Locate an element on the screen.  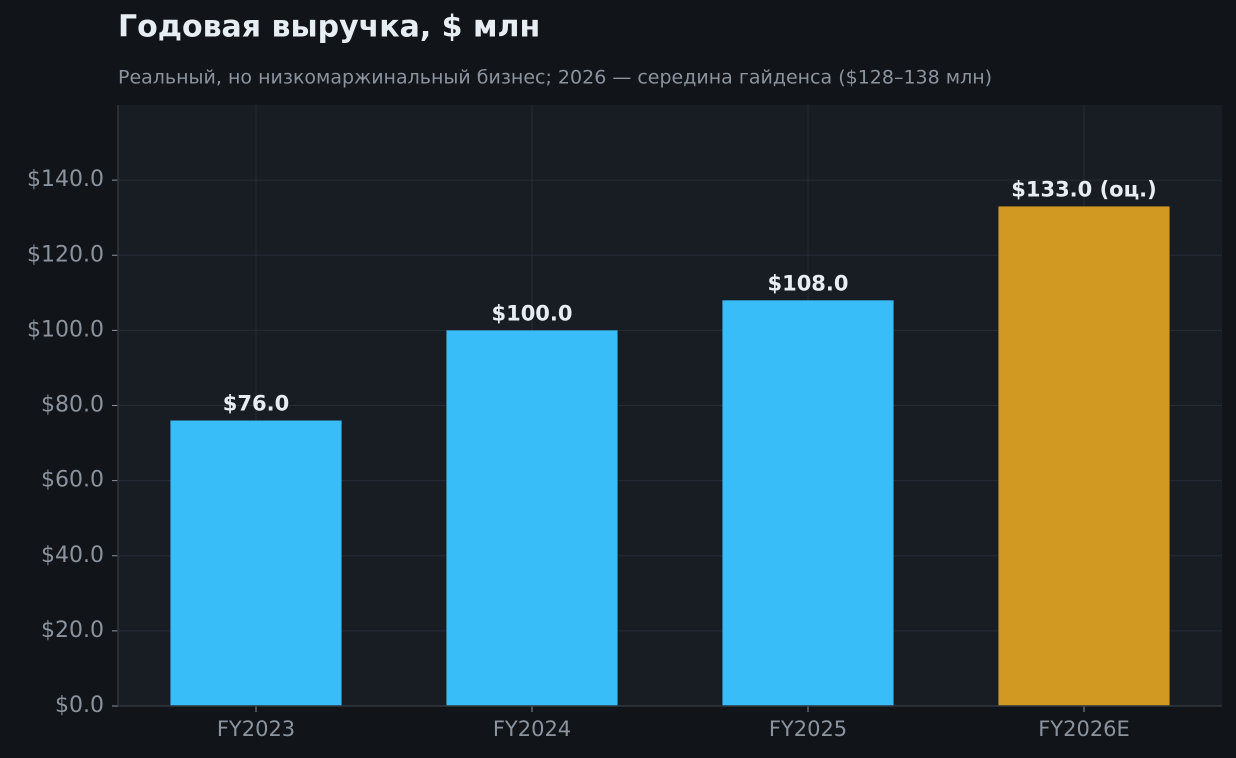
y-tick-label: $100.0 is located at coordinates (65, 329).